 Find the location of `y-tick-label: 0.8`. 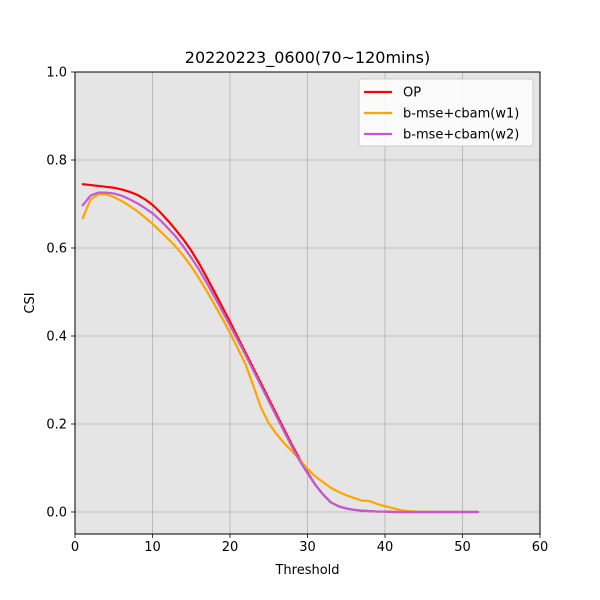

y-tick-label: 0.8 is located at coordinates (56, 161).